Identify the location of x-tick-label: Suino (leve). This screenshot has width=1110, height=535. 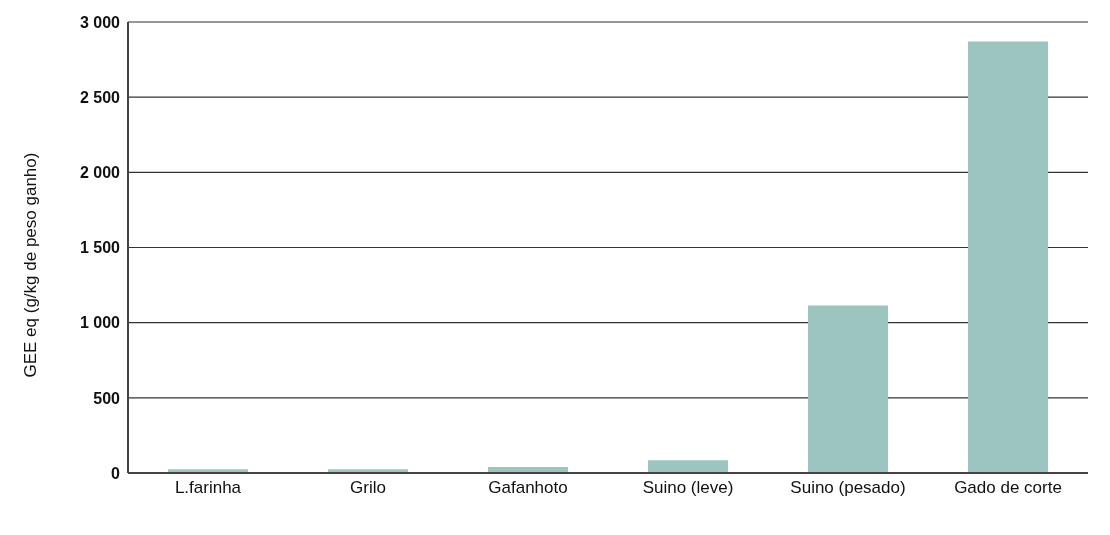
(688, 488).